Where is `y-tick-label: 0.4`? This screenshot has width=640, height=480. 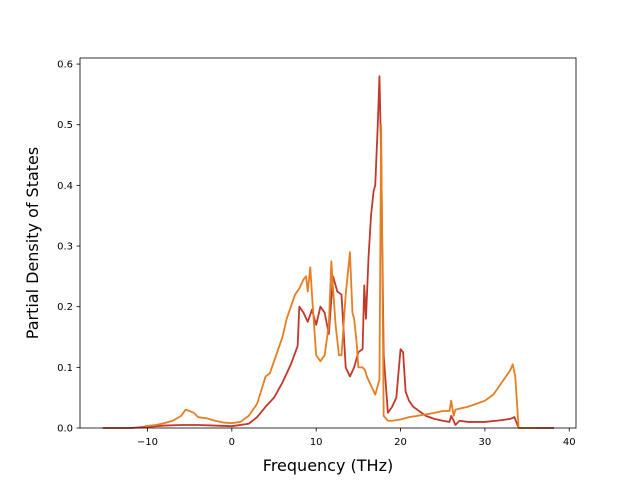 y-tick-label: 0.4 is located at coordinates (65, 186).